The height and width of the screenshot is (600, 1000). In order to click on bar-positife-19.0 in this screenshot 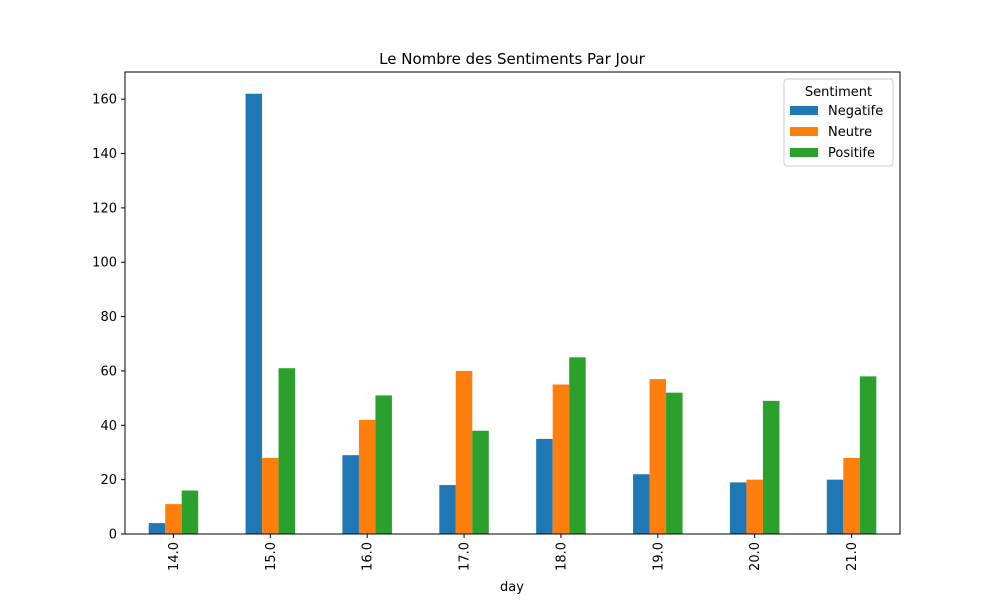, I will do `click(674, 463)`.